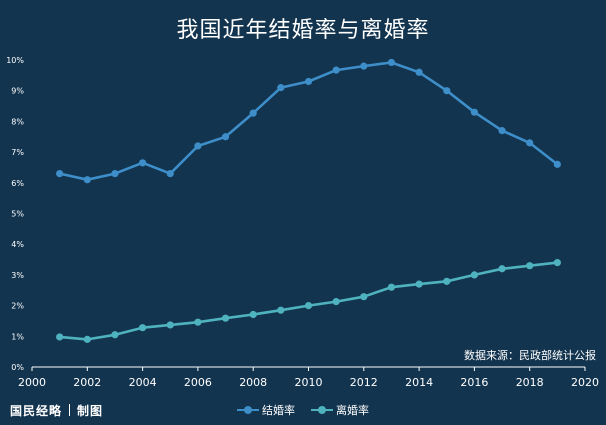 This screenshot has height=425, width=606. Describe the element at coordinates (253, 382) in the screenshot. I see `x-tick-label: 2008` at that location.